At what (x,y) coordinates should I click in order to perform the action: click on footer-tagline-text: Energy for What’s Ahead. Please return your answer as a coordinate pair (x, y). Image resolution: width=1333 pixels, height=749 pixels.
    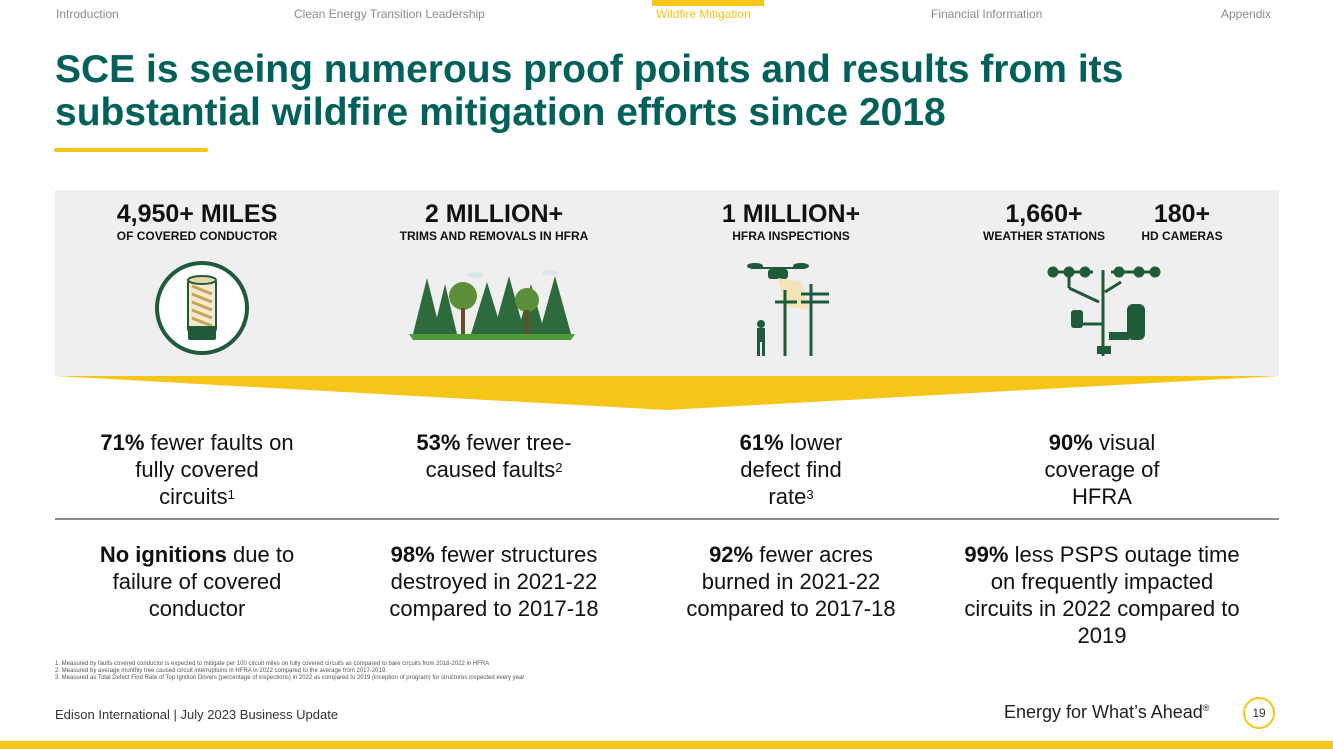
    Looking at the image, I should click on (1103, 712).